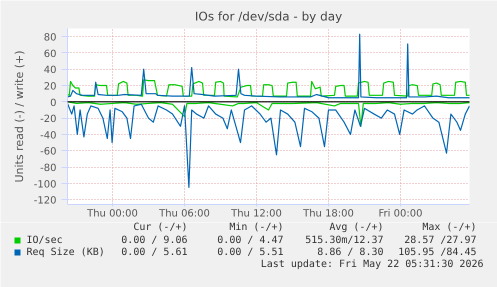 This screenshot has height=287, width=497. What do you see at coordinates (44, 240) in the screenshot?
I see `legend-label: IO/sec` at bounding box center [44, 240].